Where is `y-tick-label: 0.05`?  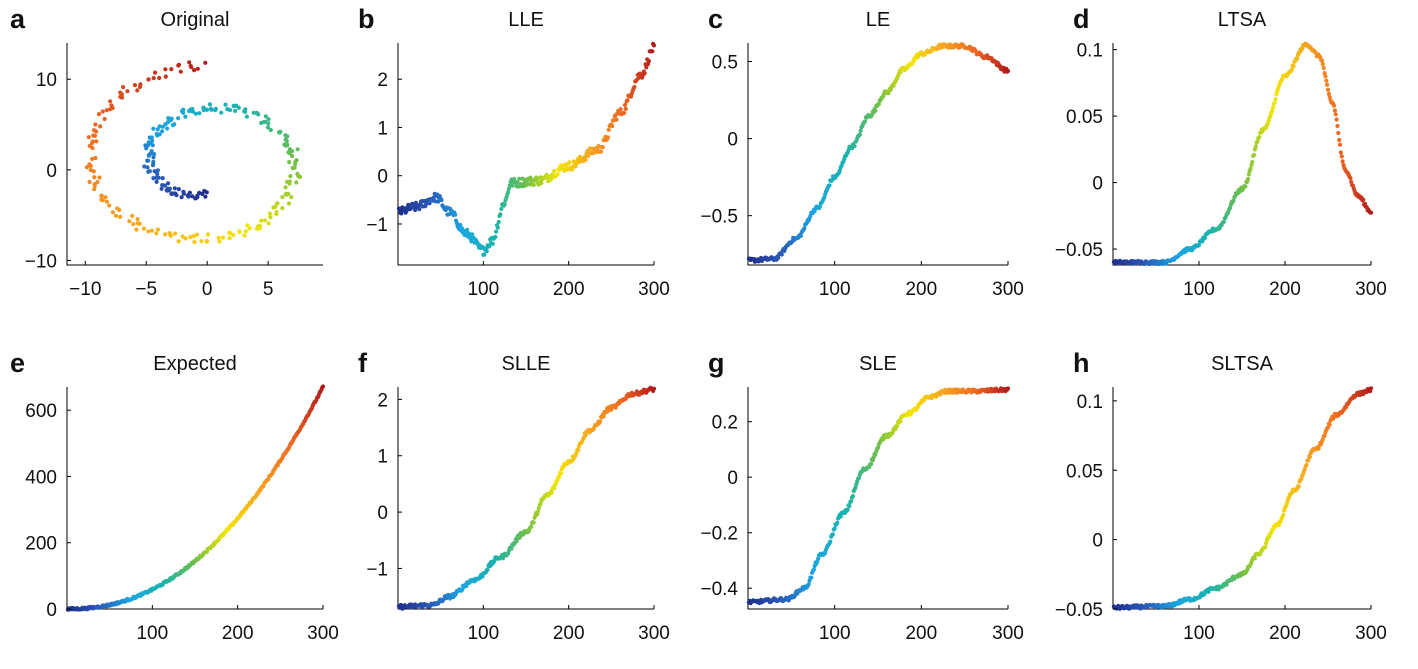 y-tick-label: 0.05 is located at coordinates (1084, 117).